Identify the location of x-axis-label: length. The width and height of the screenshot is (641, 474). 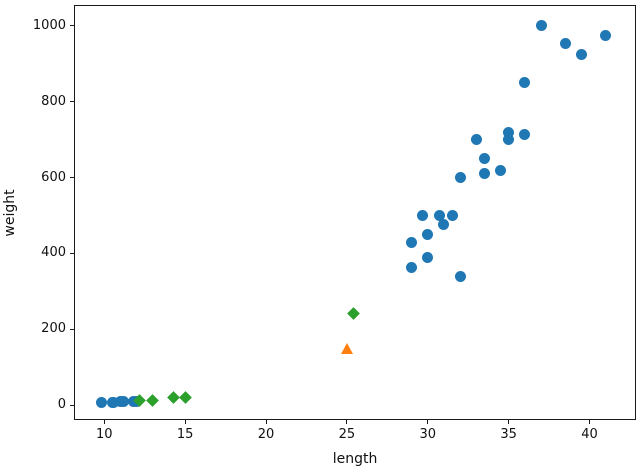
(355, 459).